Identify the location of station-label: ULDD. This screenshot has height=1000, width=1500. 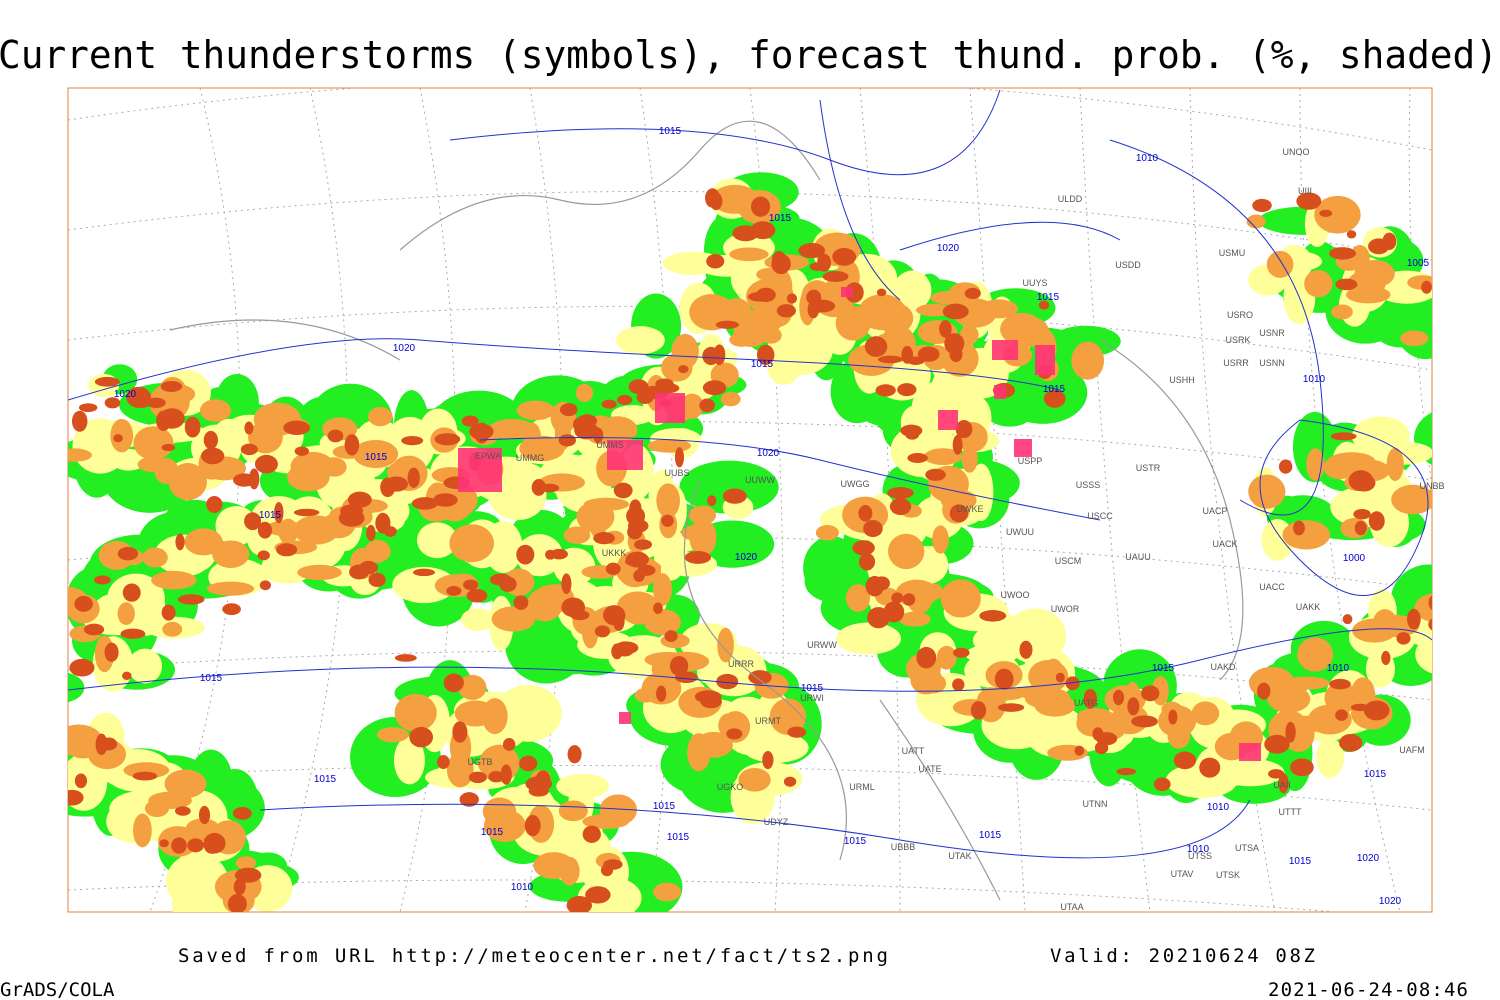
(1070, 199).